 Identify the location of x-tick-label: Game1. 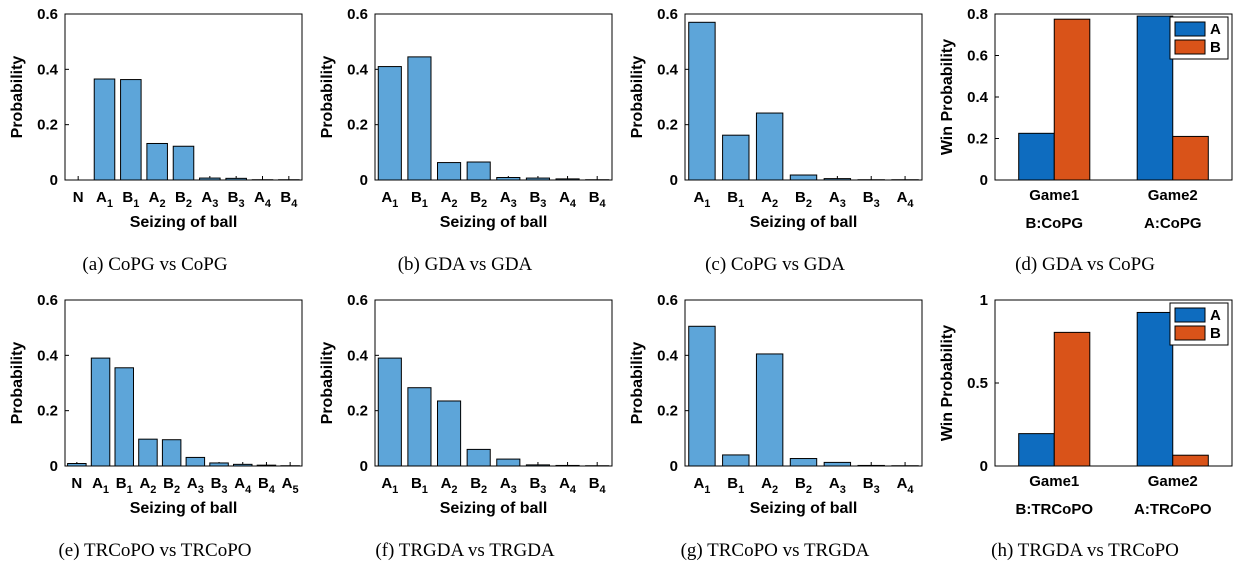
(1054, 481).